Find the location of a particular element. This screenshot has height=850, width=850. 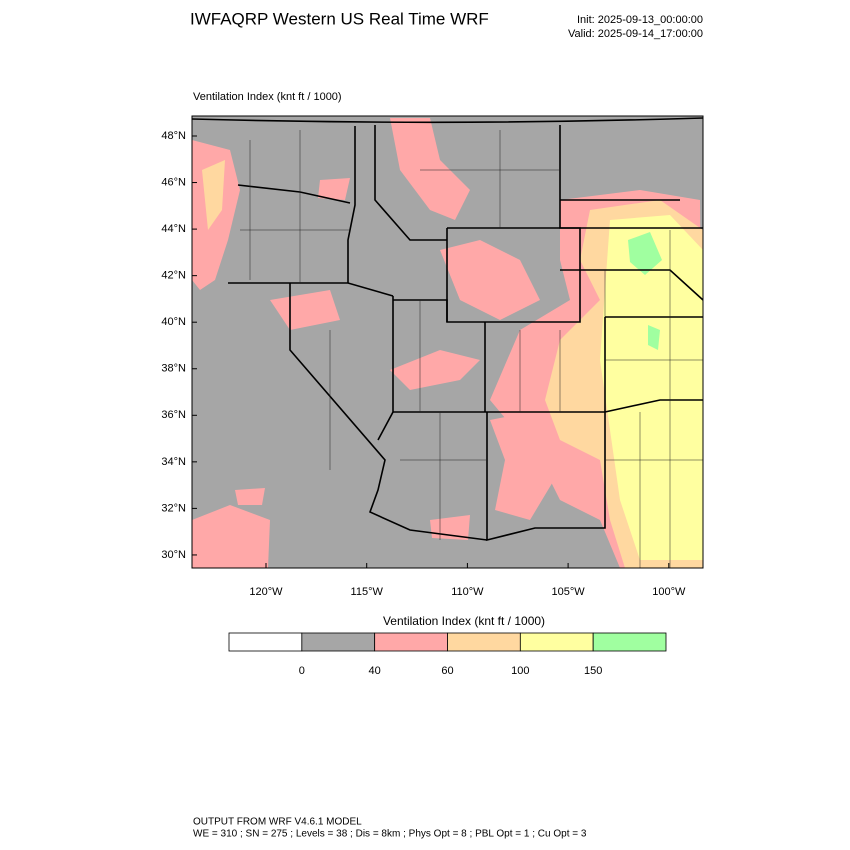

colorbar-label: 40 is located at coordinates (375, 671).